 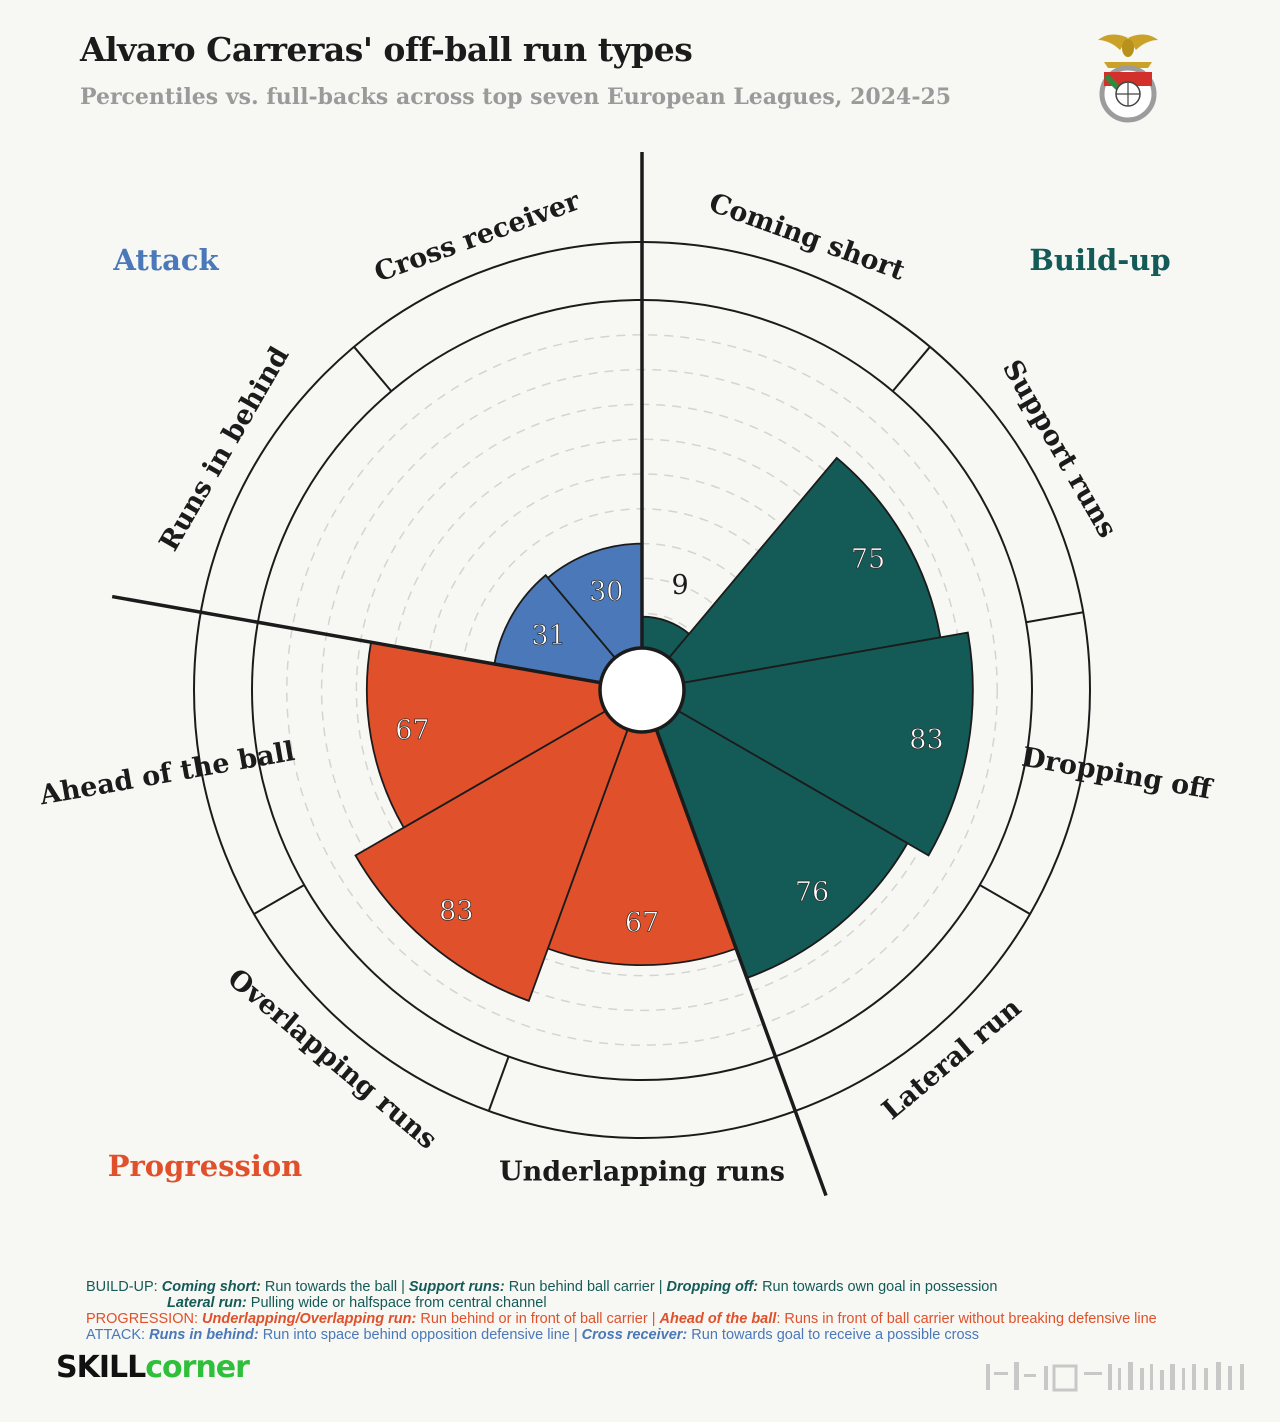 I want to click on group-label-build-up: Build-up, so click(x=1099, y=260).